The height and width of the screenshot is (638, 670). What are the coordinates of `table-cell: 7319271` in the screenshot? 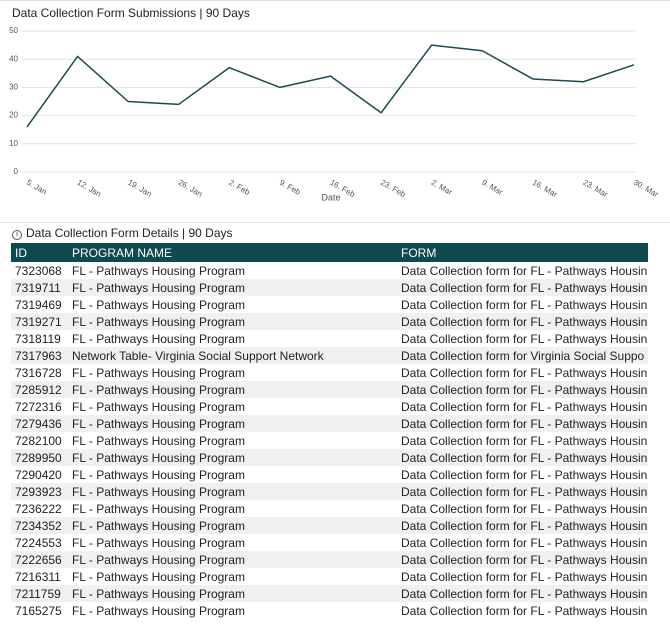 It's located at (39, 321).